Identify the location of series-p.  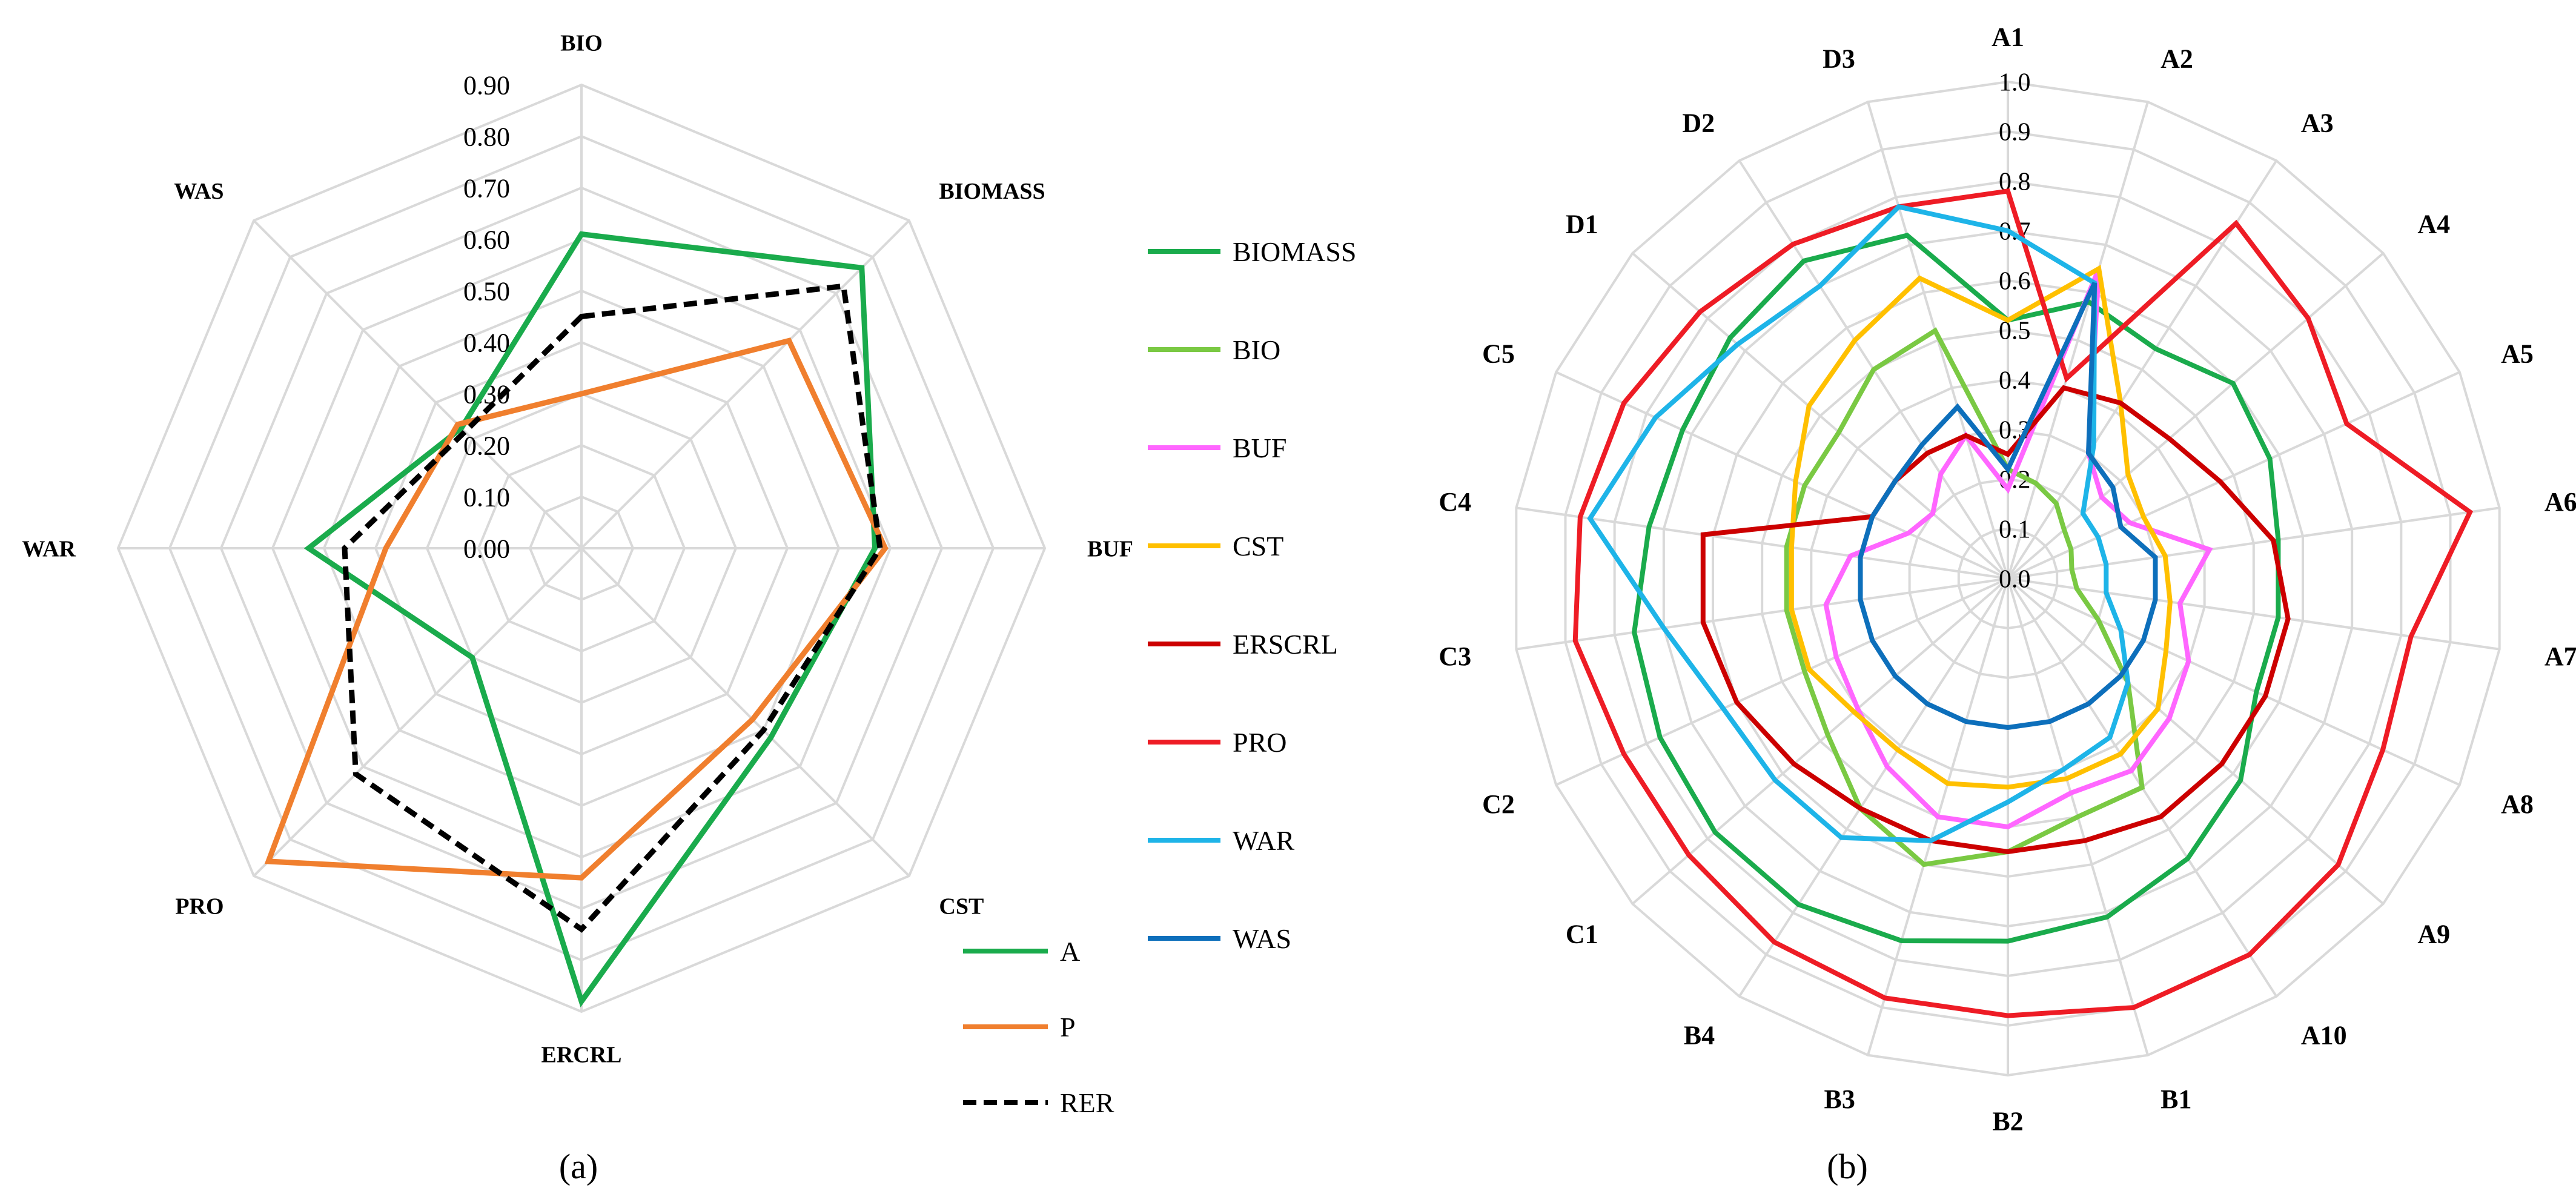
(576, 609).